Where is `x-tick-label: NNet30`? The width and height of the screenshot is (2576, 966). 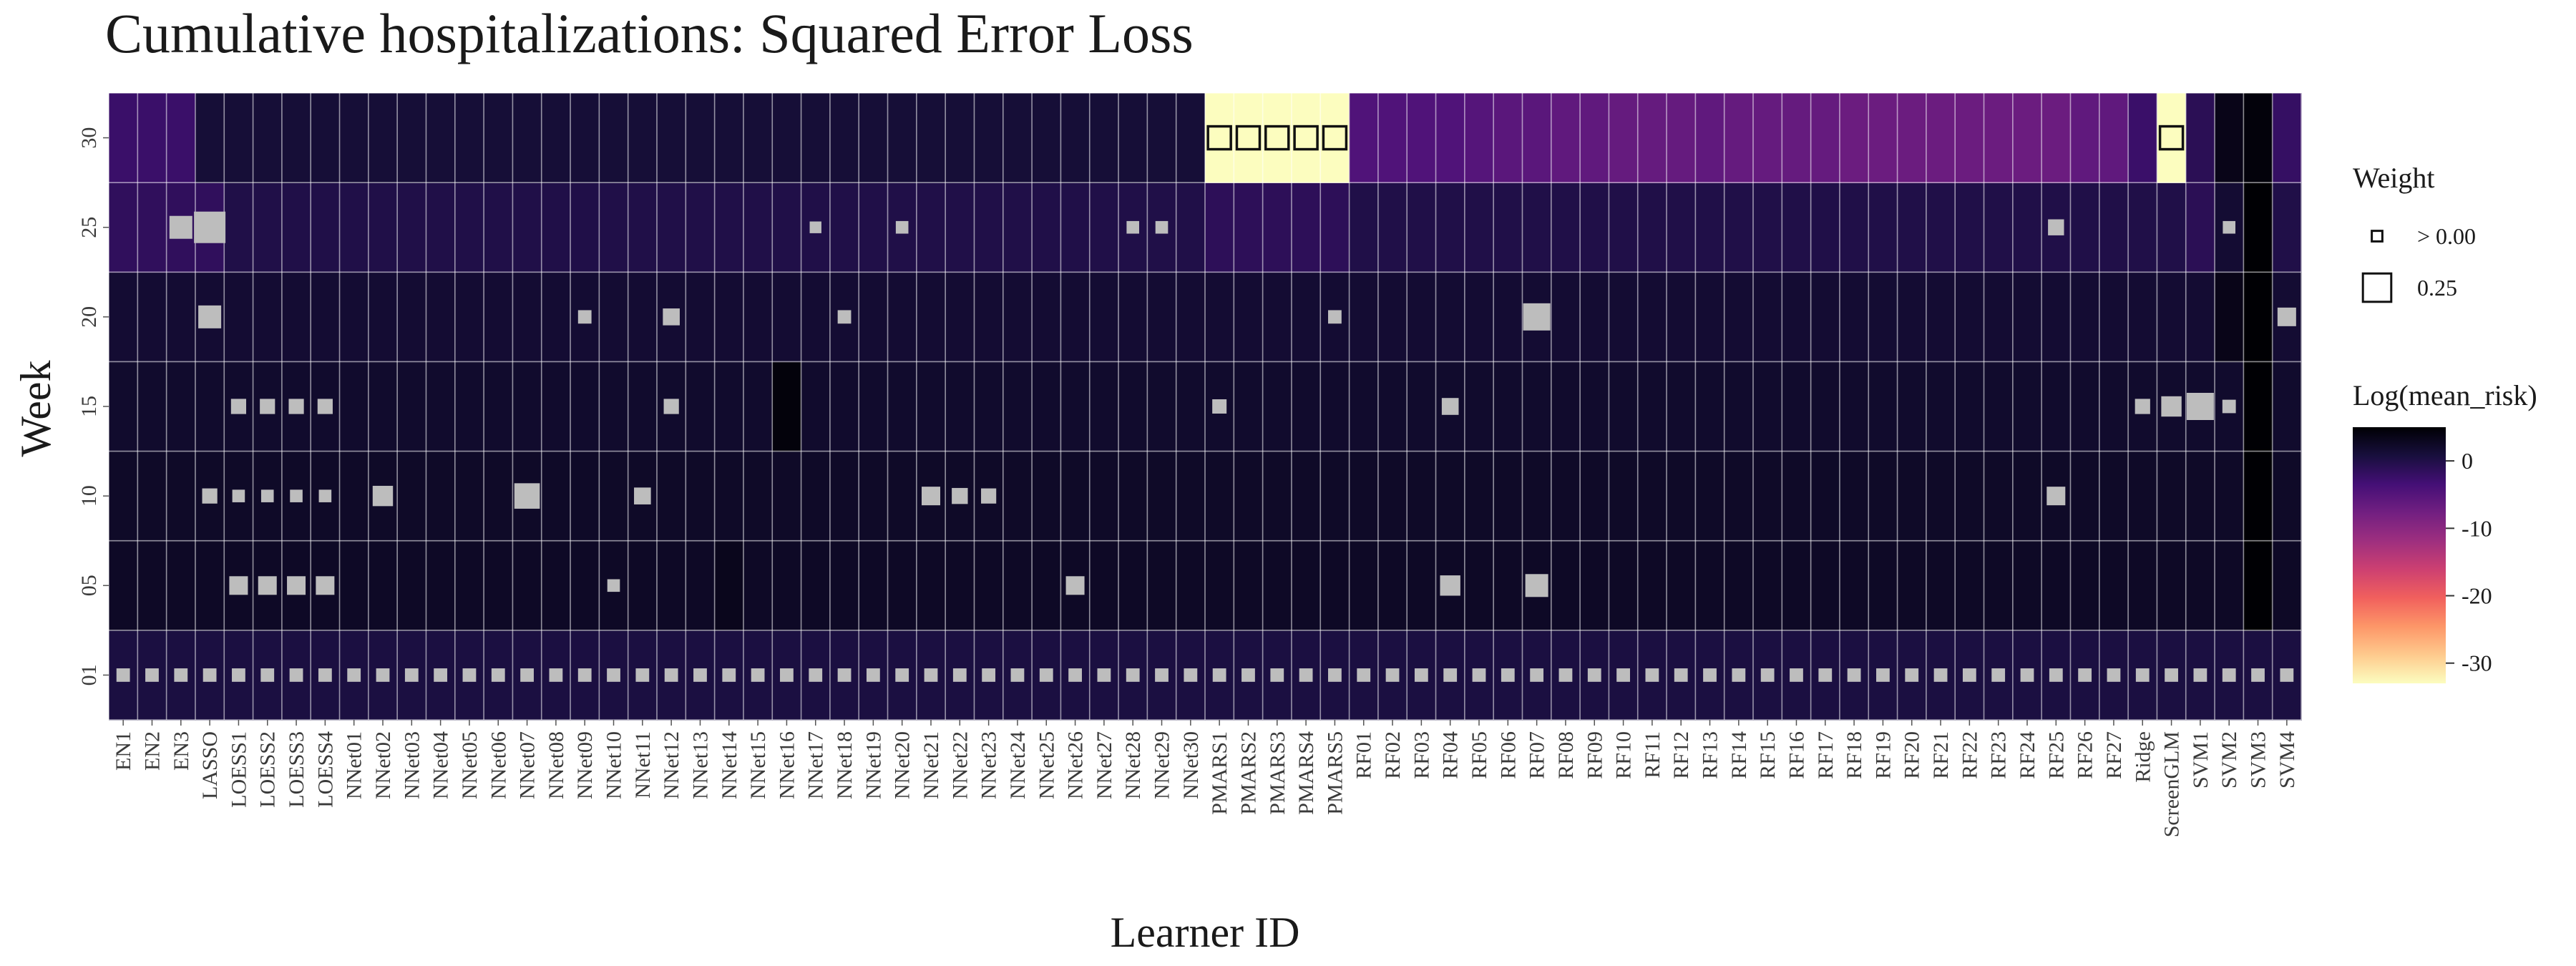
x-tick-label: NNet30 is located at coordinates (1191, 765).